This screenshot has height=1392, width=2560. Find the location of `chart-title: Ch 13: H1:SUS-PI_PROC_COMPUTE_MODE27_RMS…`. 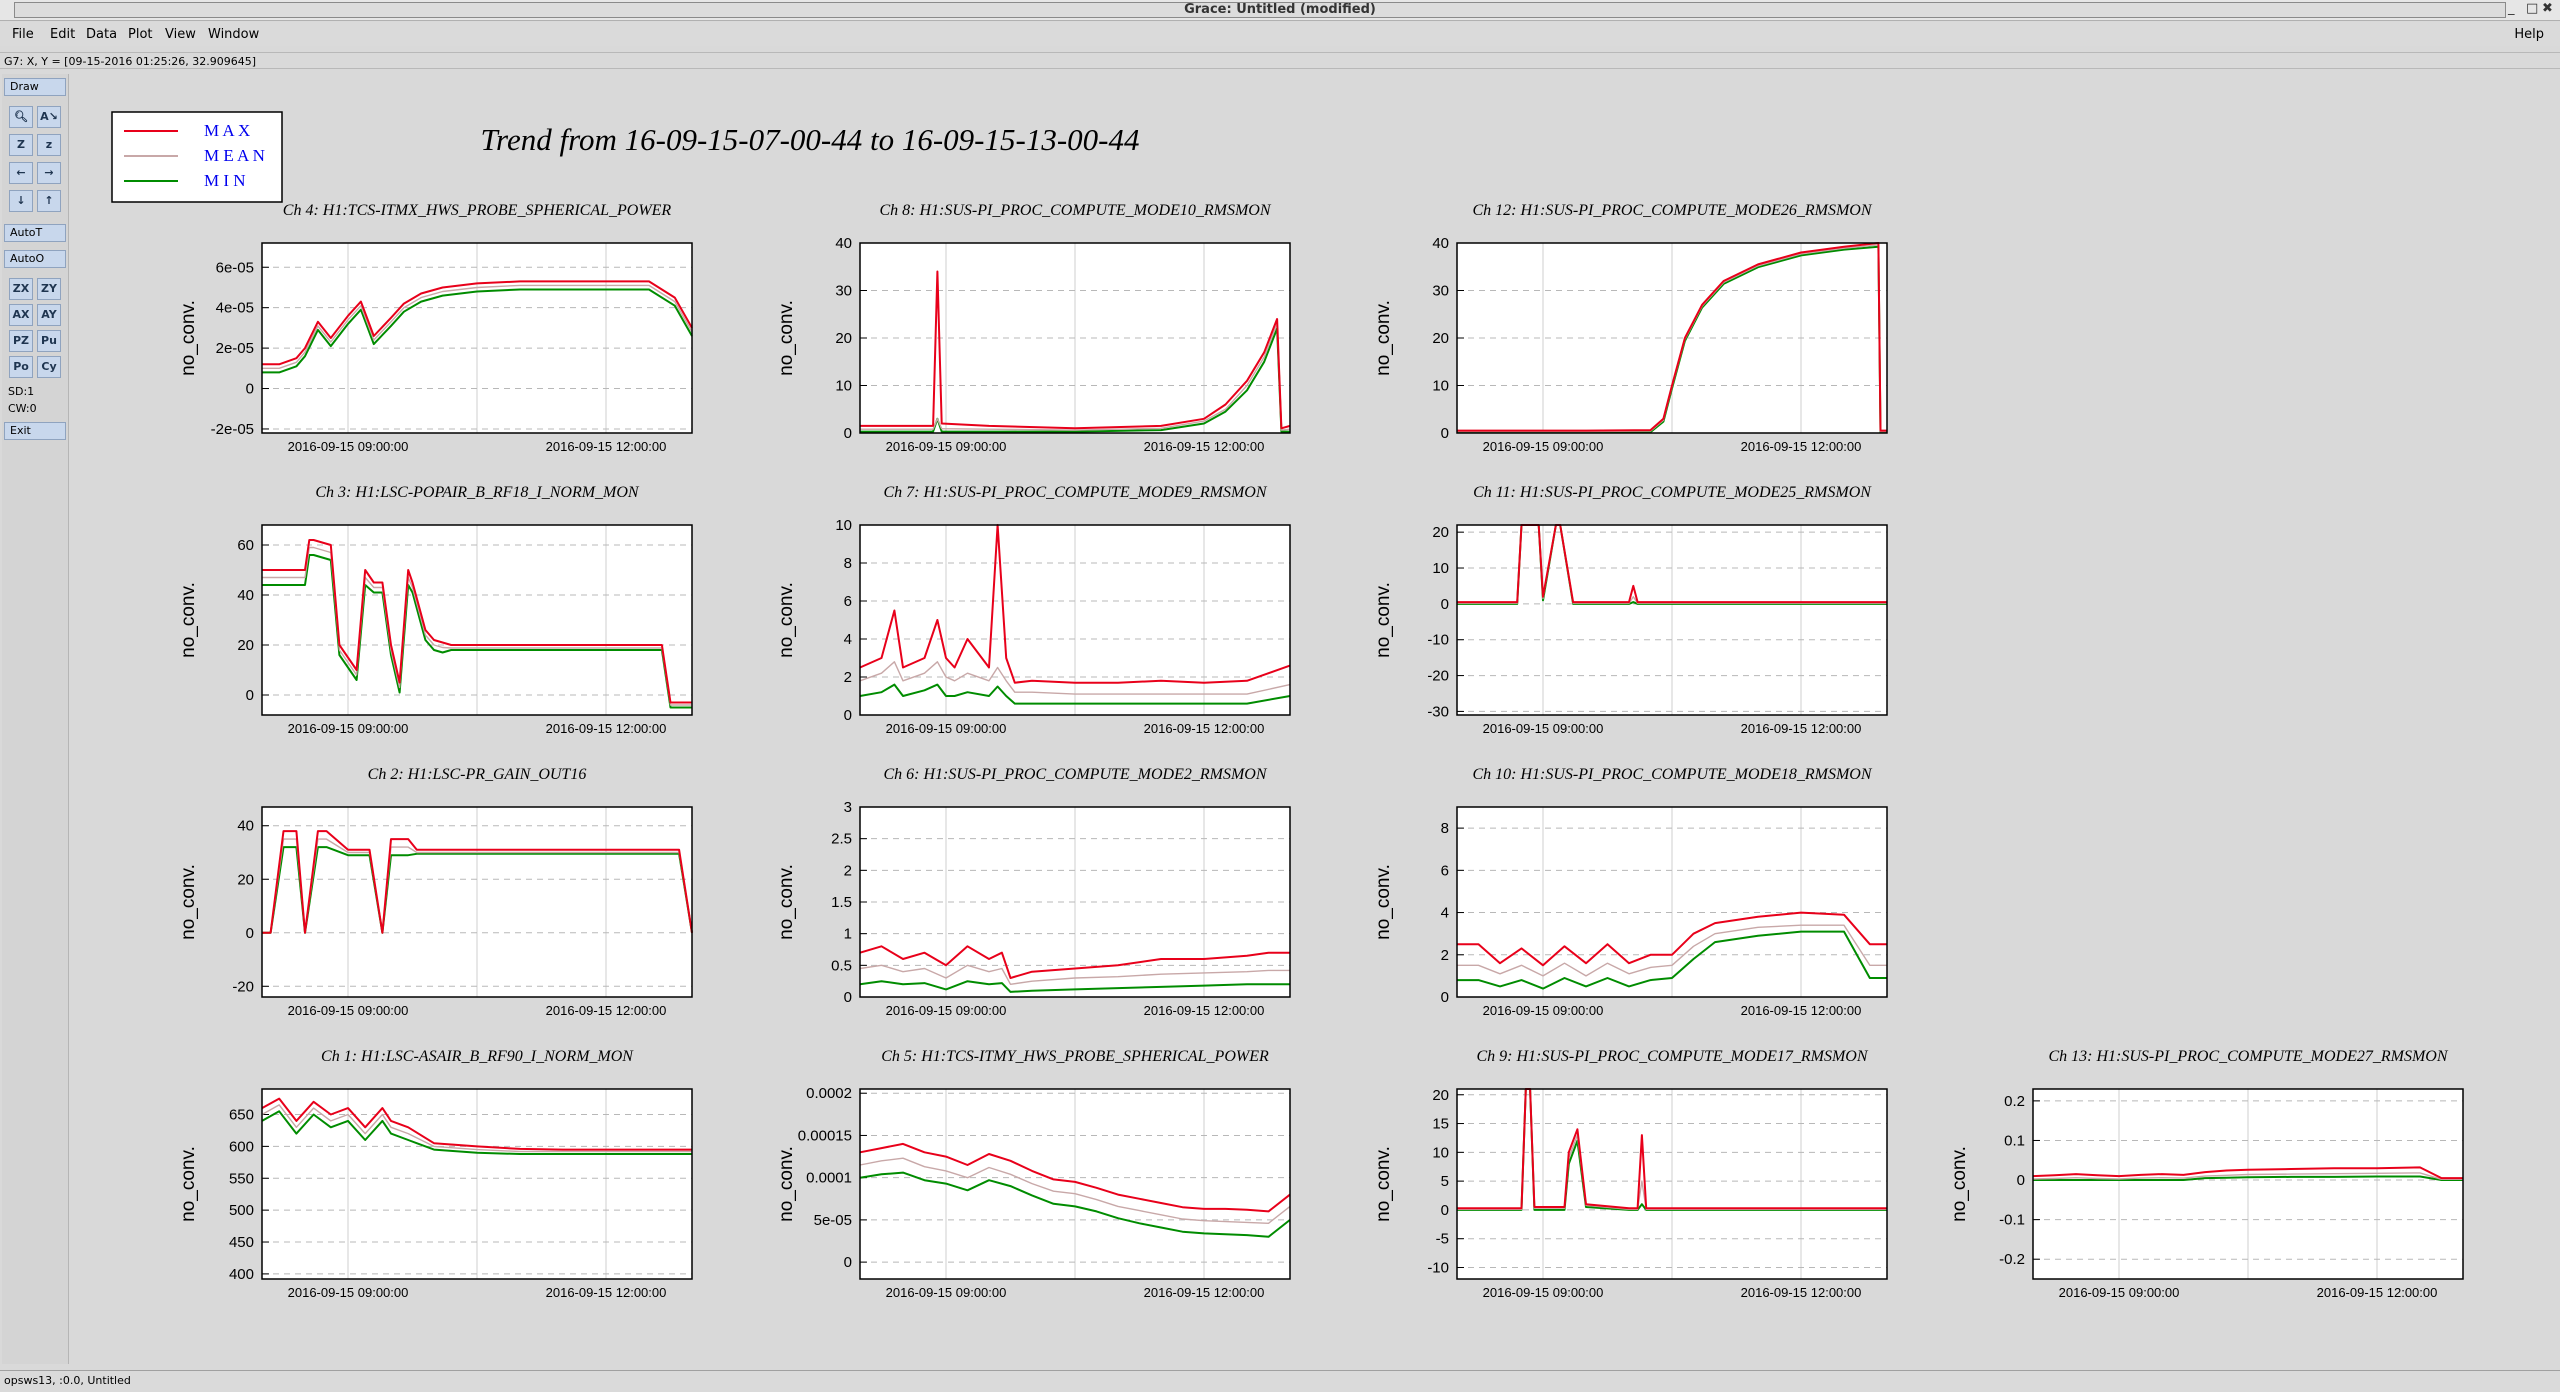

chart-title: Ch 13: H1:SUS-PI_PROC_COMPUTE_MODE27_RMS… is located at coordinates (2248, 1056).